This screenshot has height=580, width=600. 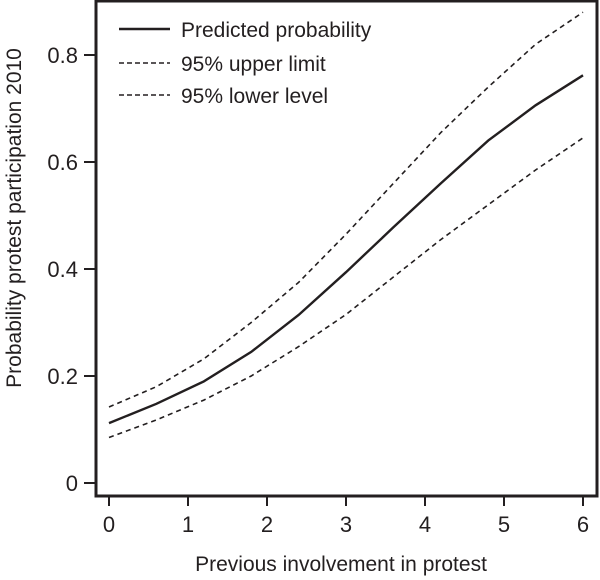 What do you see at coordinates (346, 524) in the screenshot?
I see `x-tick-label: 3` at bounding box center [346, 524].